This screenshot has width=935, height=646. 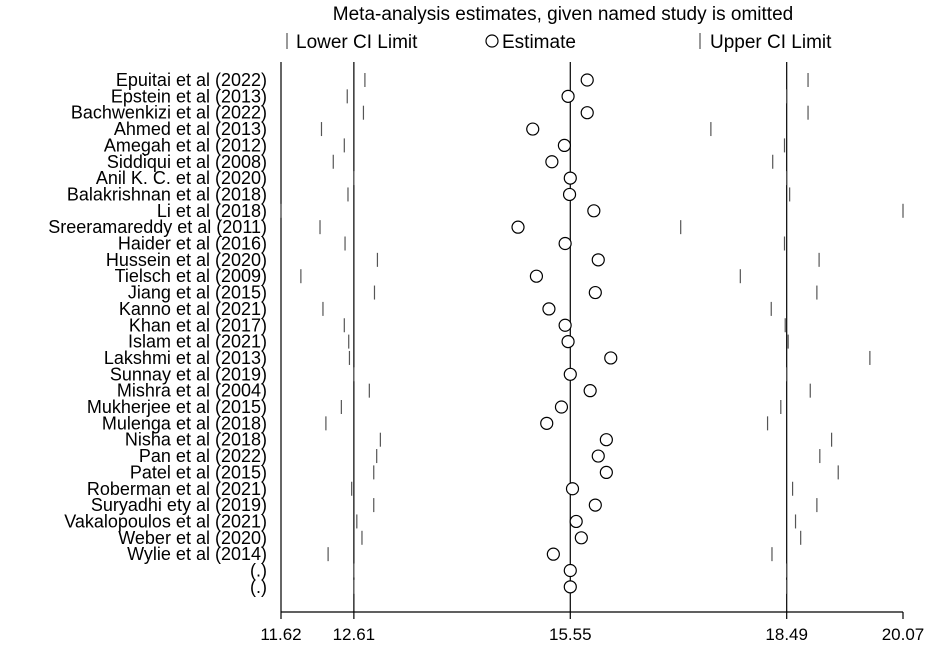 What do you see at coordinates (188, 374) in the screenshot?
I see `study-label: Sunnay et al (2019)` at bounding box center [188, 374].